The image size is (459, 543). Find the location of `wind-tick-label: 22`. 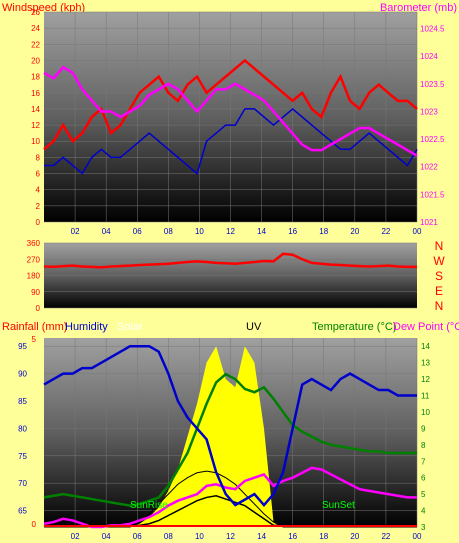

wind-tick-label: 22 is located at coordinates (35, 44).